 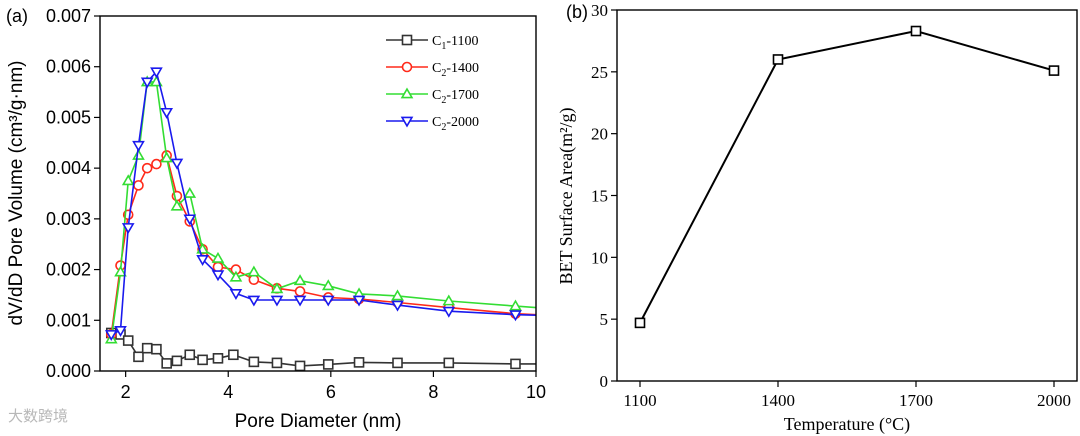 What do you see at coordinates (17, 16) in the screenshot?
I see `panel-a-label: (a)` at bounding box center [17, 16].